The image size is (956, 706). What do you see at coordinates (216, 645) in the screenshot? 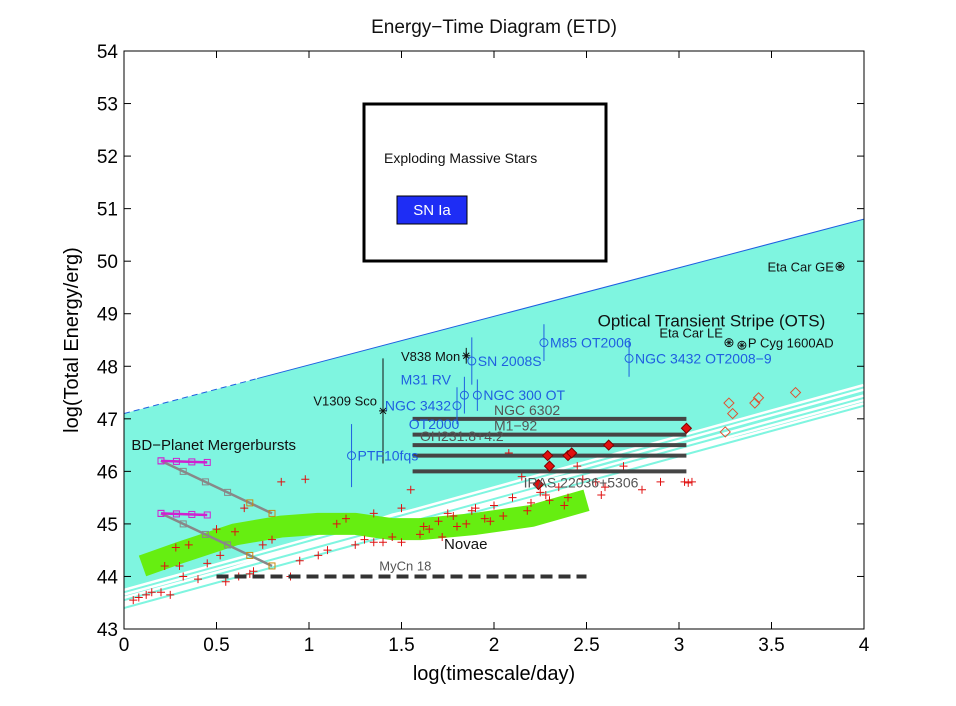
I see `x-tick-label: 0.5` at bounding box center [216, 645].